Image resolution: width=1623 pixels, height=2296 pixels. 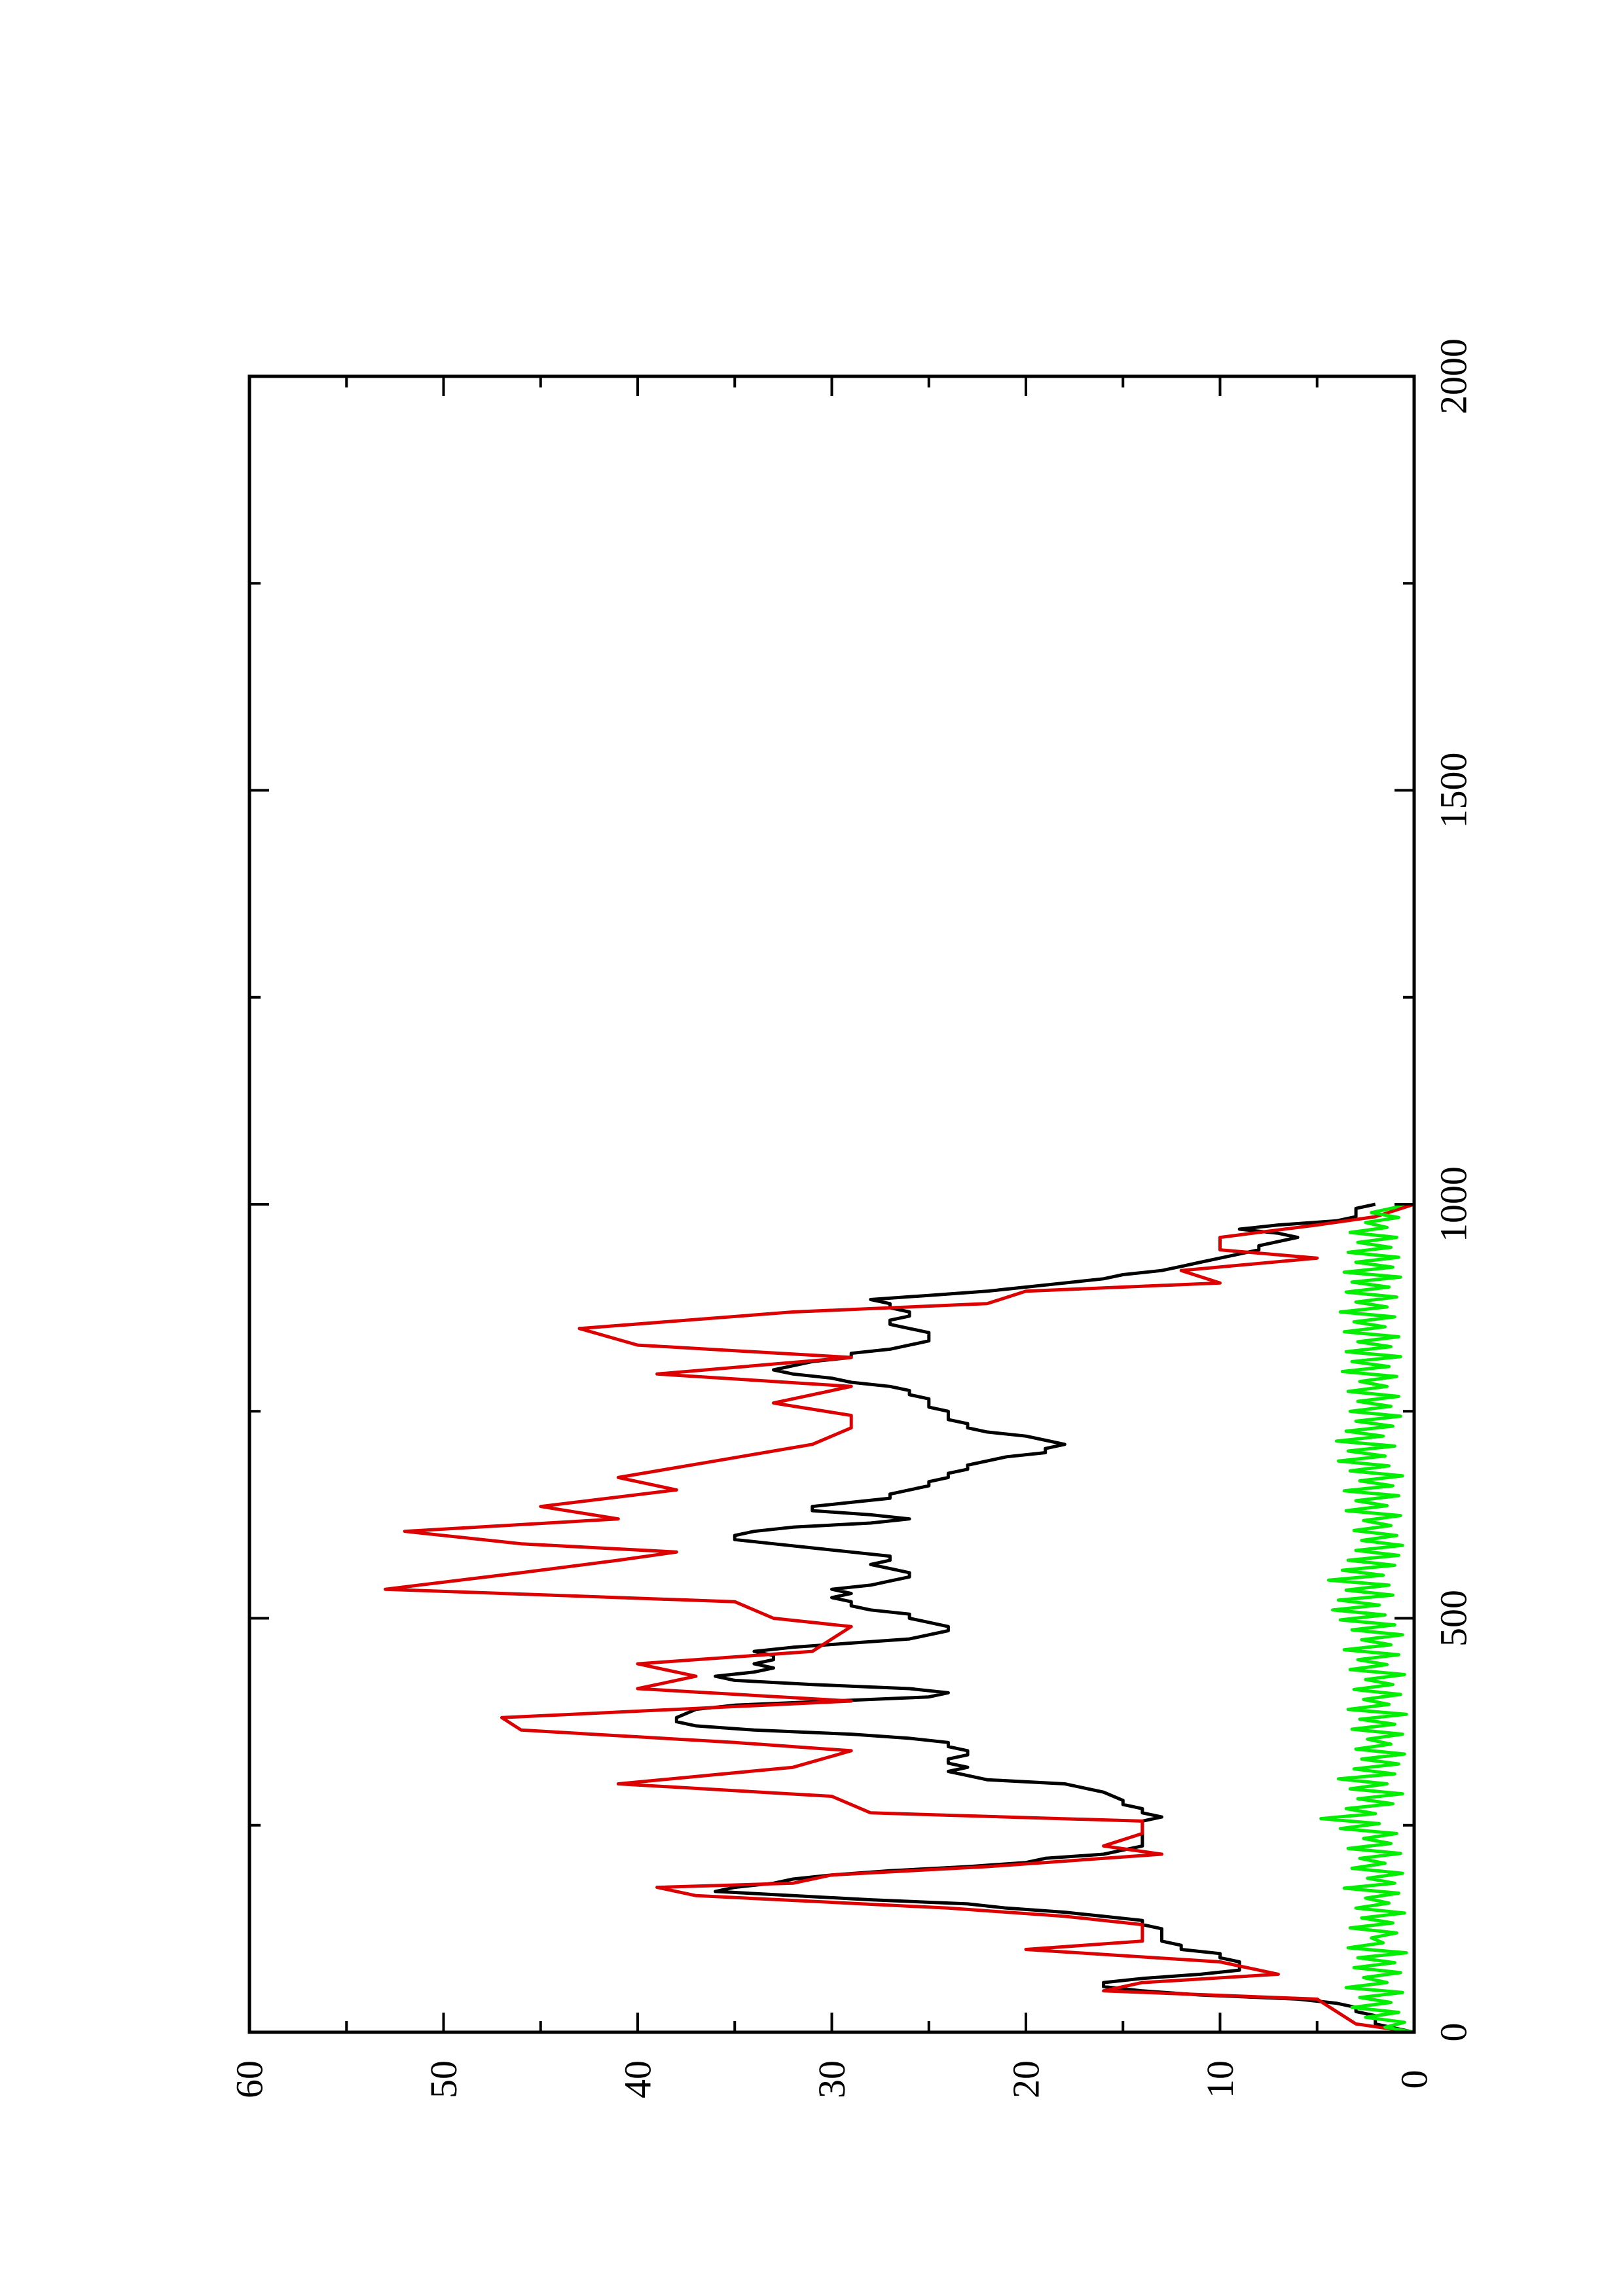 I want to click on y-tick-label: 50, so click(x=443, y=2079).